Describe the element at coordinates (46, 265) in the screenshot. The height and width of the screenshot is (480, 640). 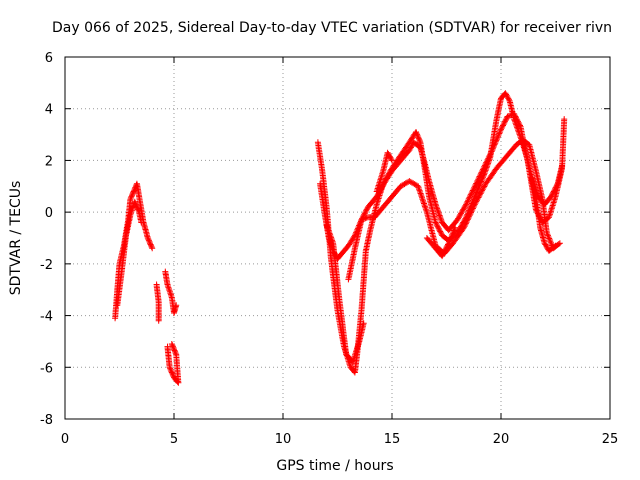
I see `y-tick-label: -2` at that location.